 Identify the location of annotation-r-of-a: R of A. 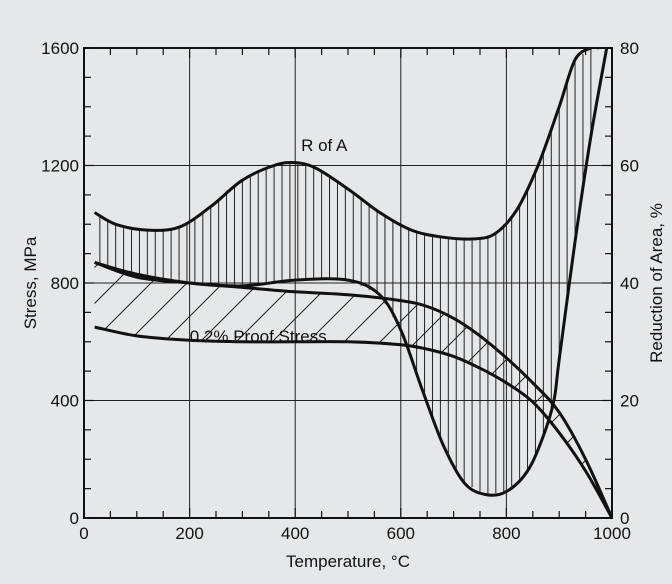
(324, 145).